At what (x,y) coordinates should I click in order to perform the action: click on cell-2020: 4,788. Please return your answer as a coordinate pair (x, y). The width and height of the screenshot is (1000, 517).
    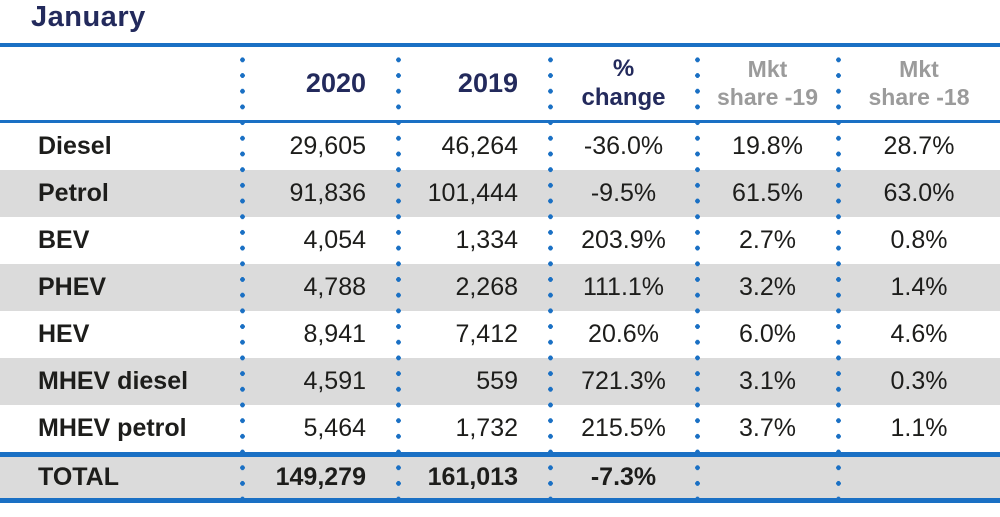
    Looking at the image, I should click on (334, 287).